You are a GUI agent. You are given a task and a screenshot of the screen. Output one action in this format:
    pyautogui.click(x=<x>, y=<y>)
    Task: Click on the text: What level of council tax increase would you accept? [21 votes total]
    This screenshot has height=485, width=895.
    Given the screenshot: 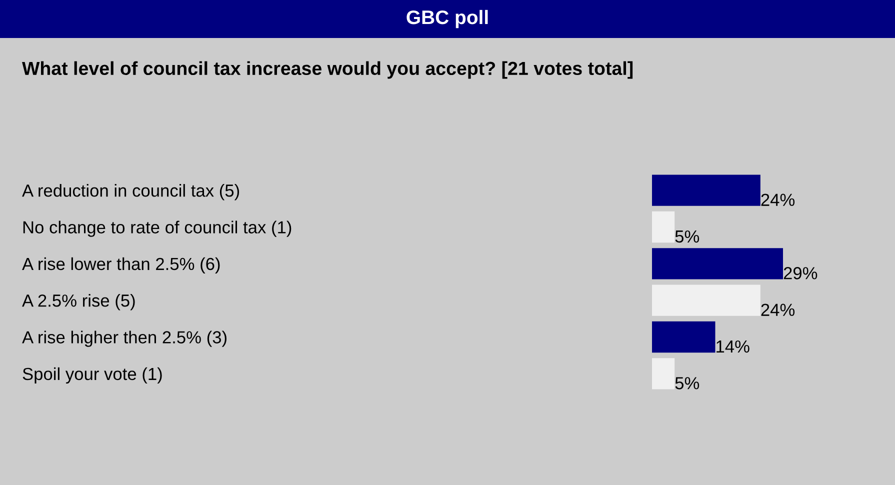 What is the action you would take?
    pyautogui.click(x=327, y=70)
    